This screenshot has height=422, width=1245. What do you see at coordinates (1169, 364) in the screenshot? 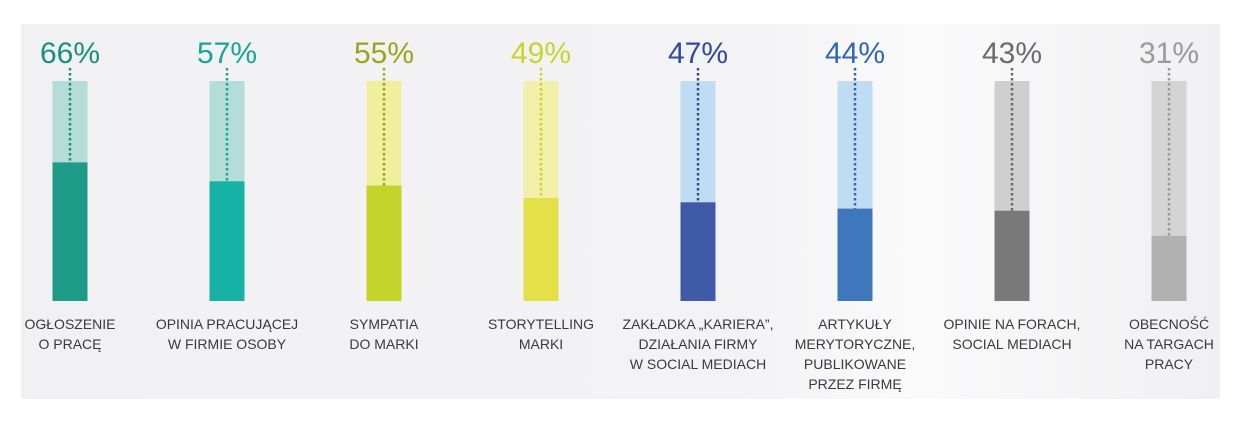
I see `category-label: PRACY` at bounding box center [1169, 364].